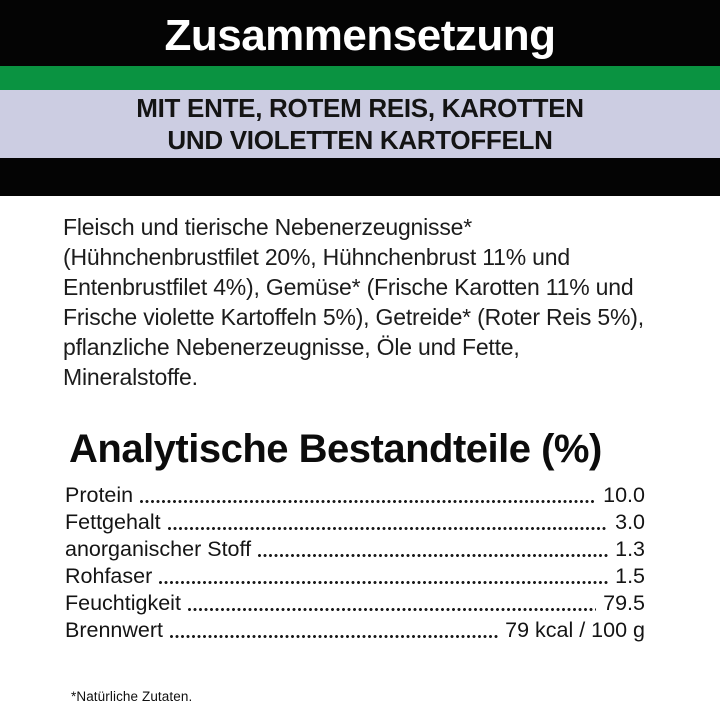  Describe the element at coordinates (113, 522) in the screenshot. I see `analysis-row-label: Fettgehalt` at that location.